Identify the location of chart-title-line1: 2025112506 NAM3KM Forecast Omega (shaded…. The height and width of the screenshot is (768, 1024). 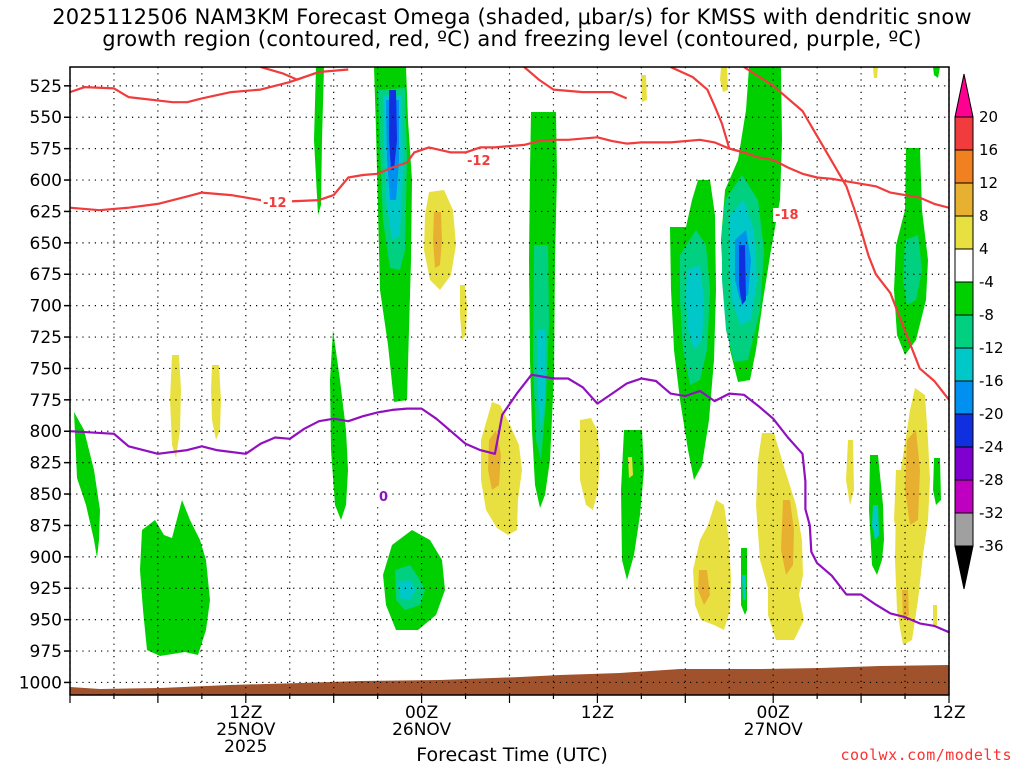
(512, 17).